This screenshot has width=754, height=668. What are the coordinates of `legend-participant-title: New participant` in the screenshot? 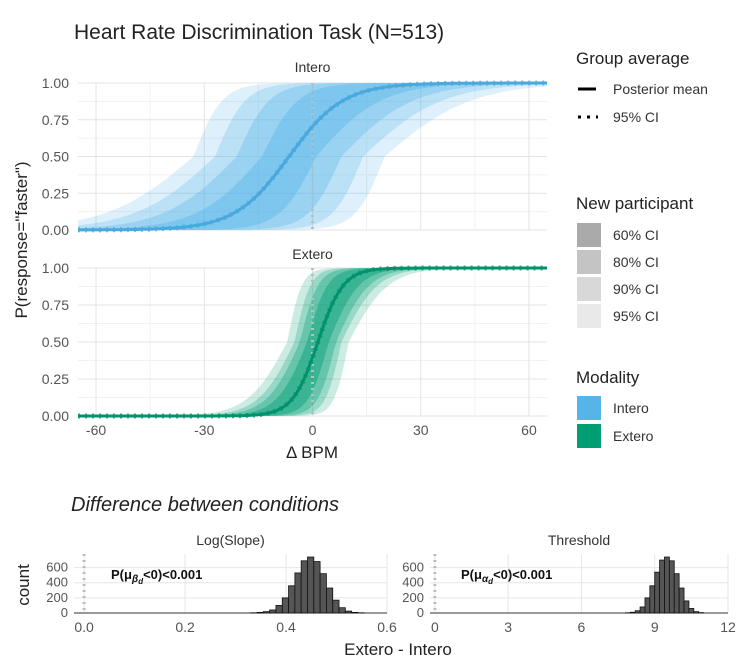 It's located at (634, 203).